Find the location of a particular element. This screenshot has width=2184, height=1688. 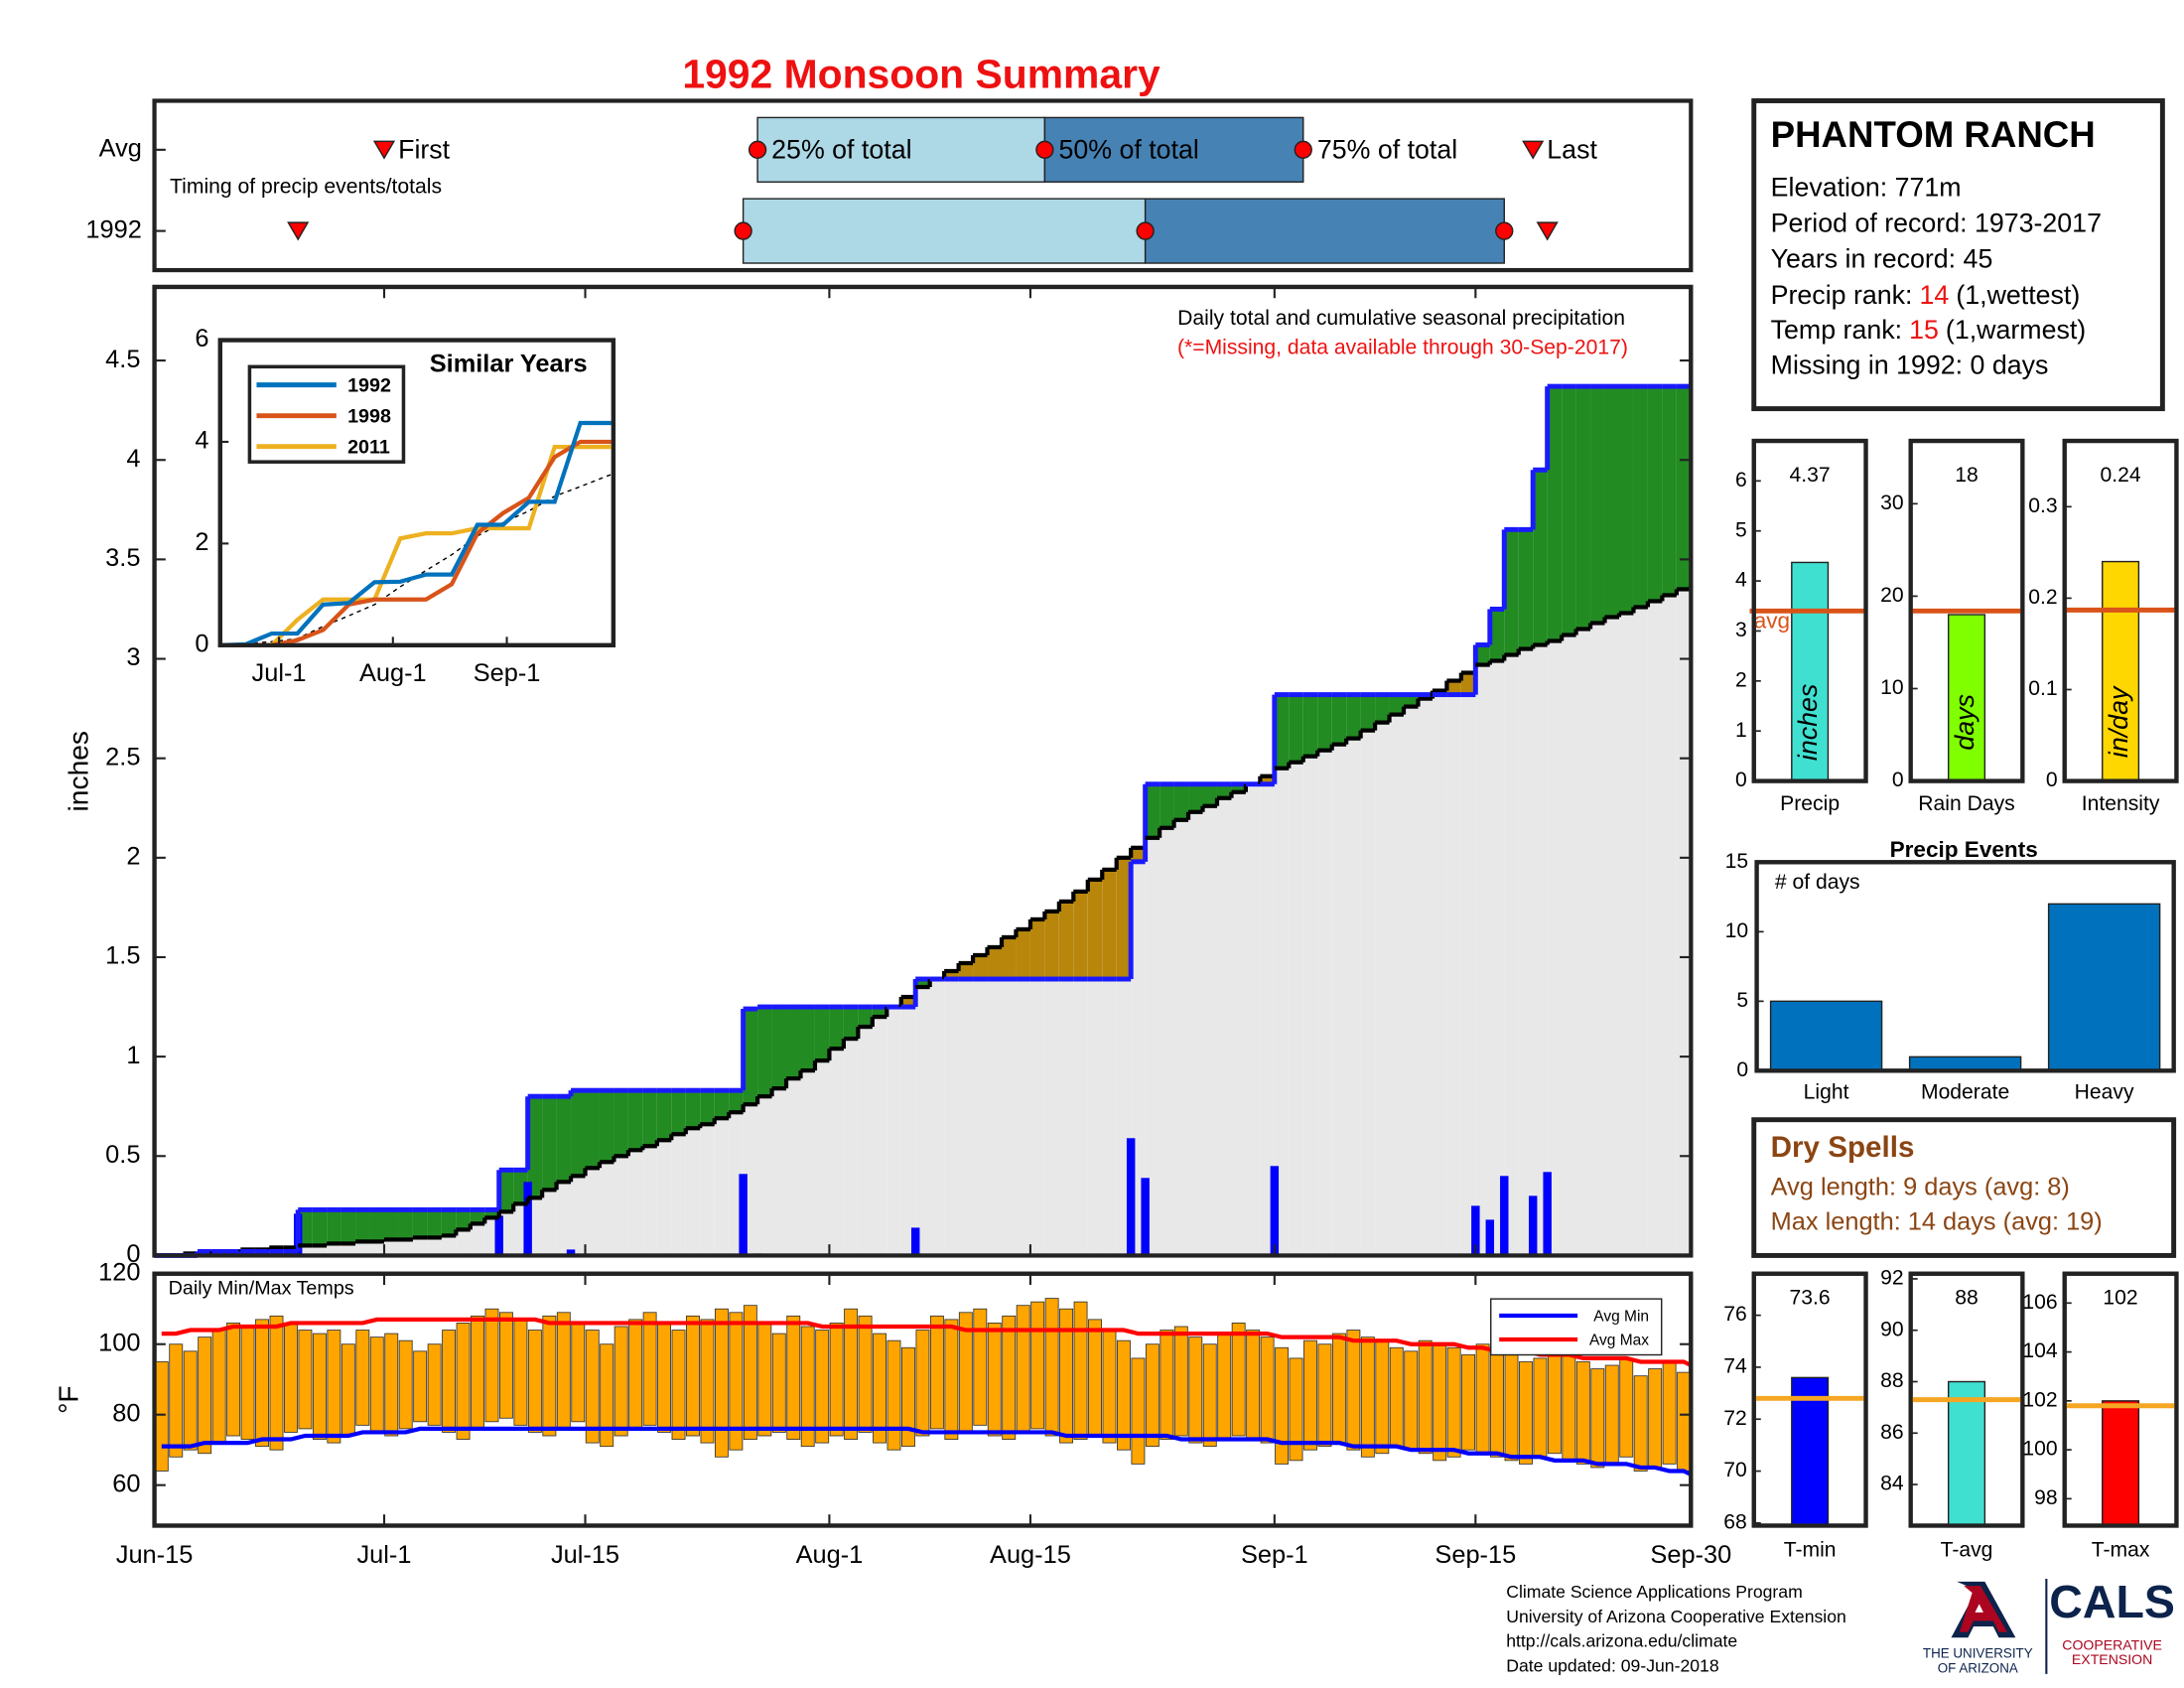

y-tick-label: 1.5 is located at coordinates (122, 956).